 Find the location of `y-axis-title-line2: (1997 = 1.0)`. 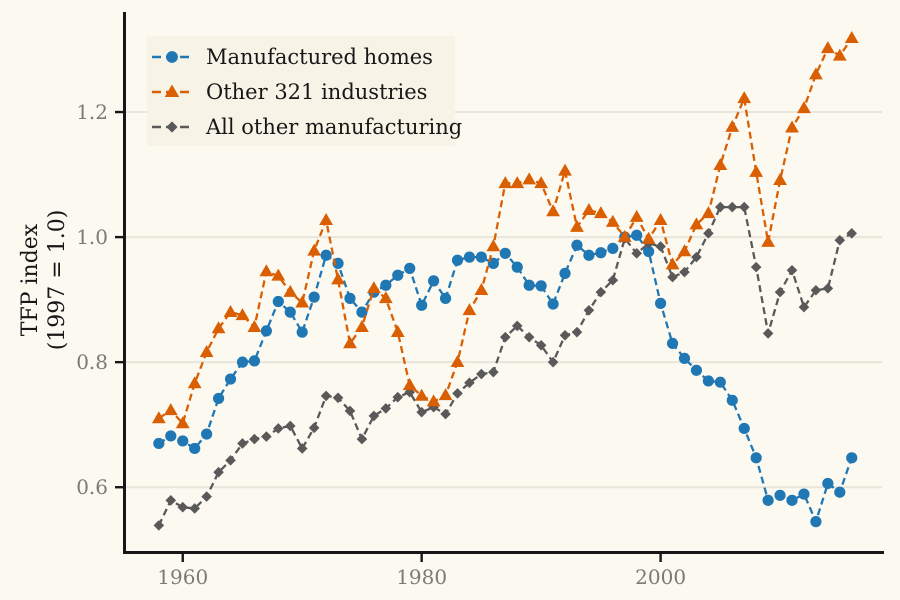

y-axis-title-line2: (1997 = 1.0) is located at coordinates (57, 280).